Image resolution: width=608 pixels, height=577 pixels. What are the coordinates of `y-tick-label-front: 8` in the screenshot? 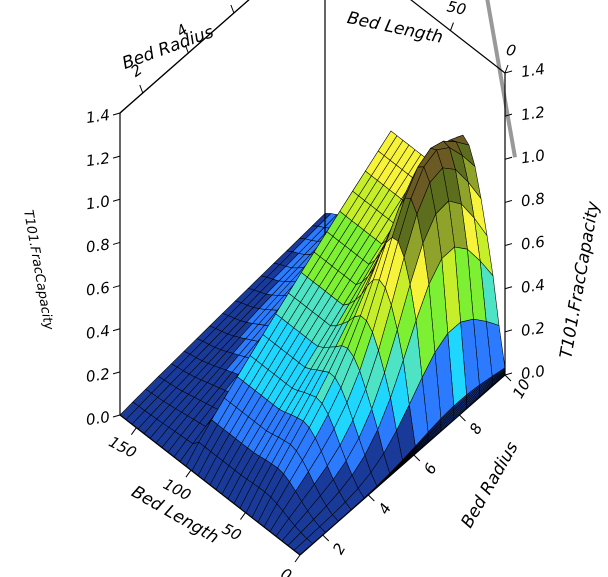 It's located at (476, 428).